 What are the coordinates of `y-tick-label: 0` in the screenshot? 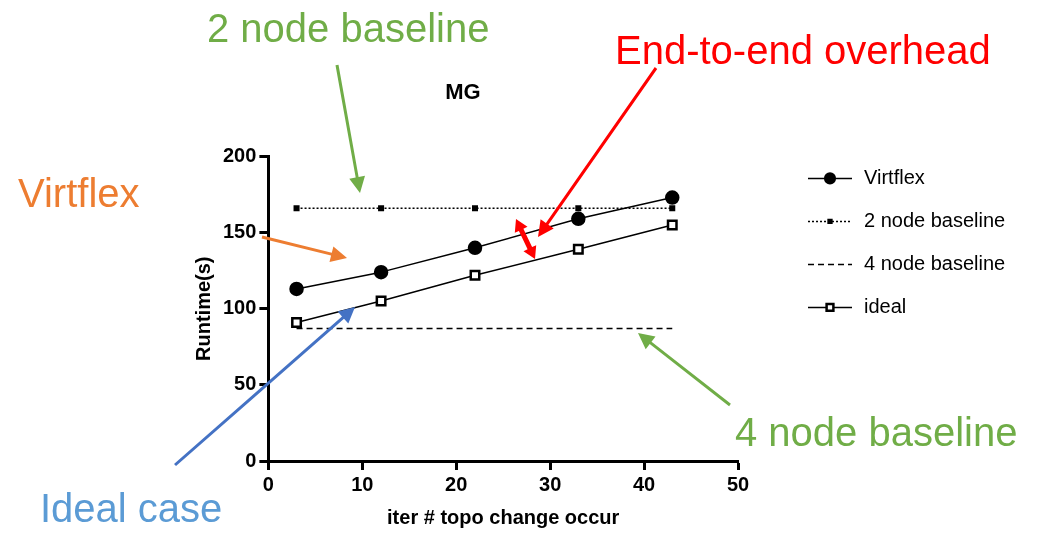 It's located at (251, 459).